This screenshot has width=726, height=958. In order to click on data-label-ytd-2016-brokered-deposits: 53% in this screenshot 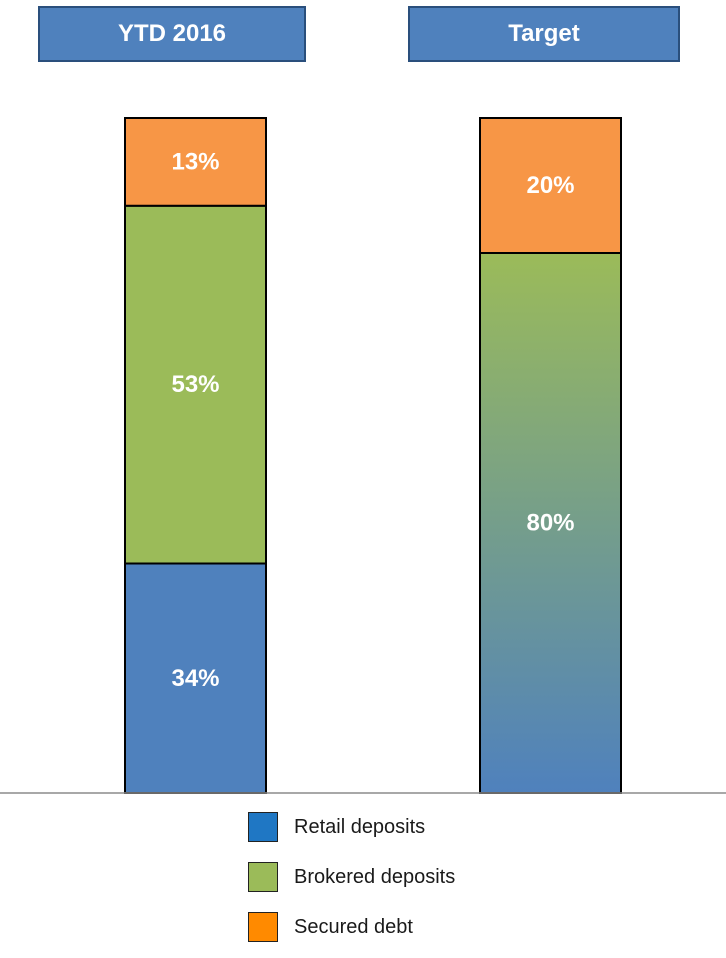, I will do `click(195, 384)`.